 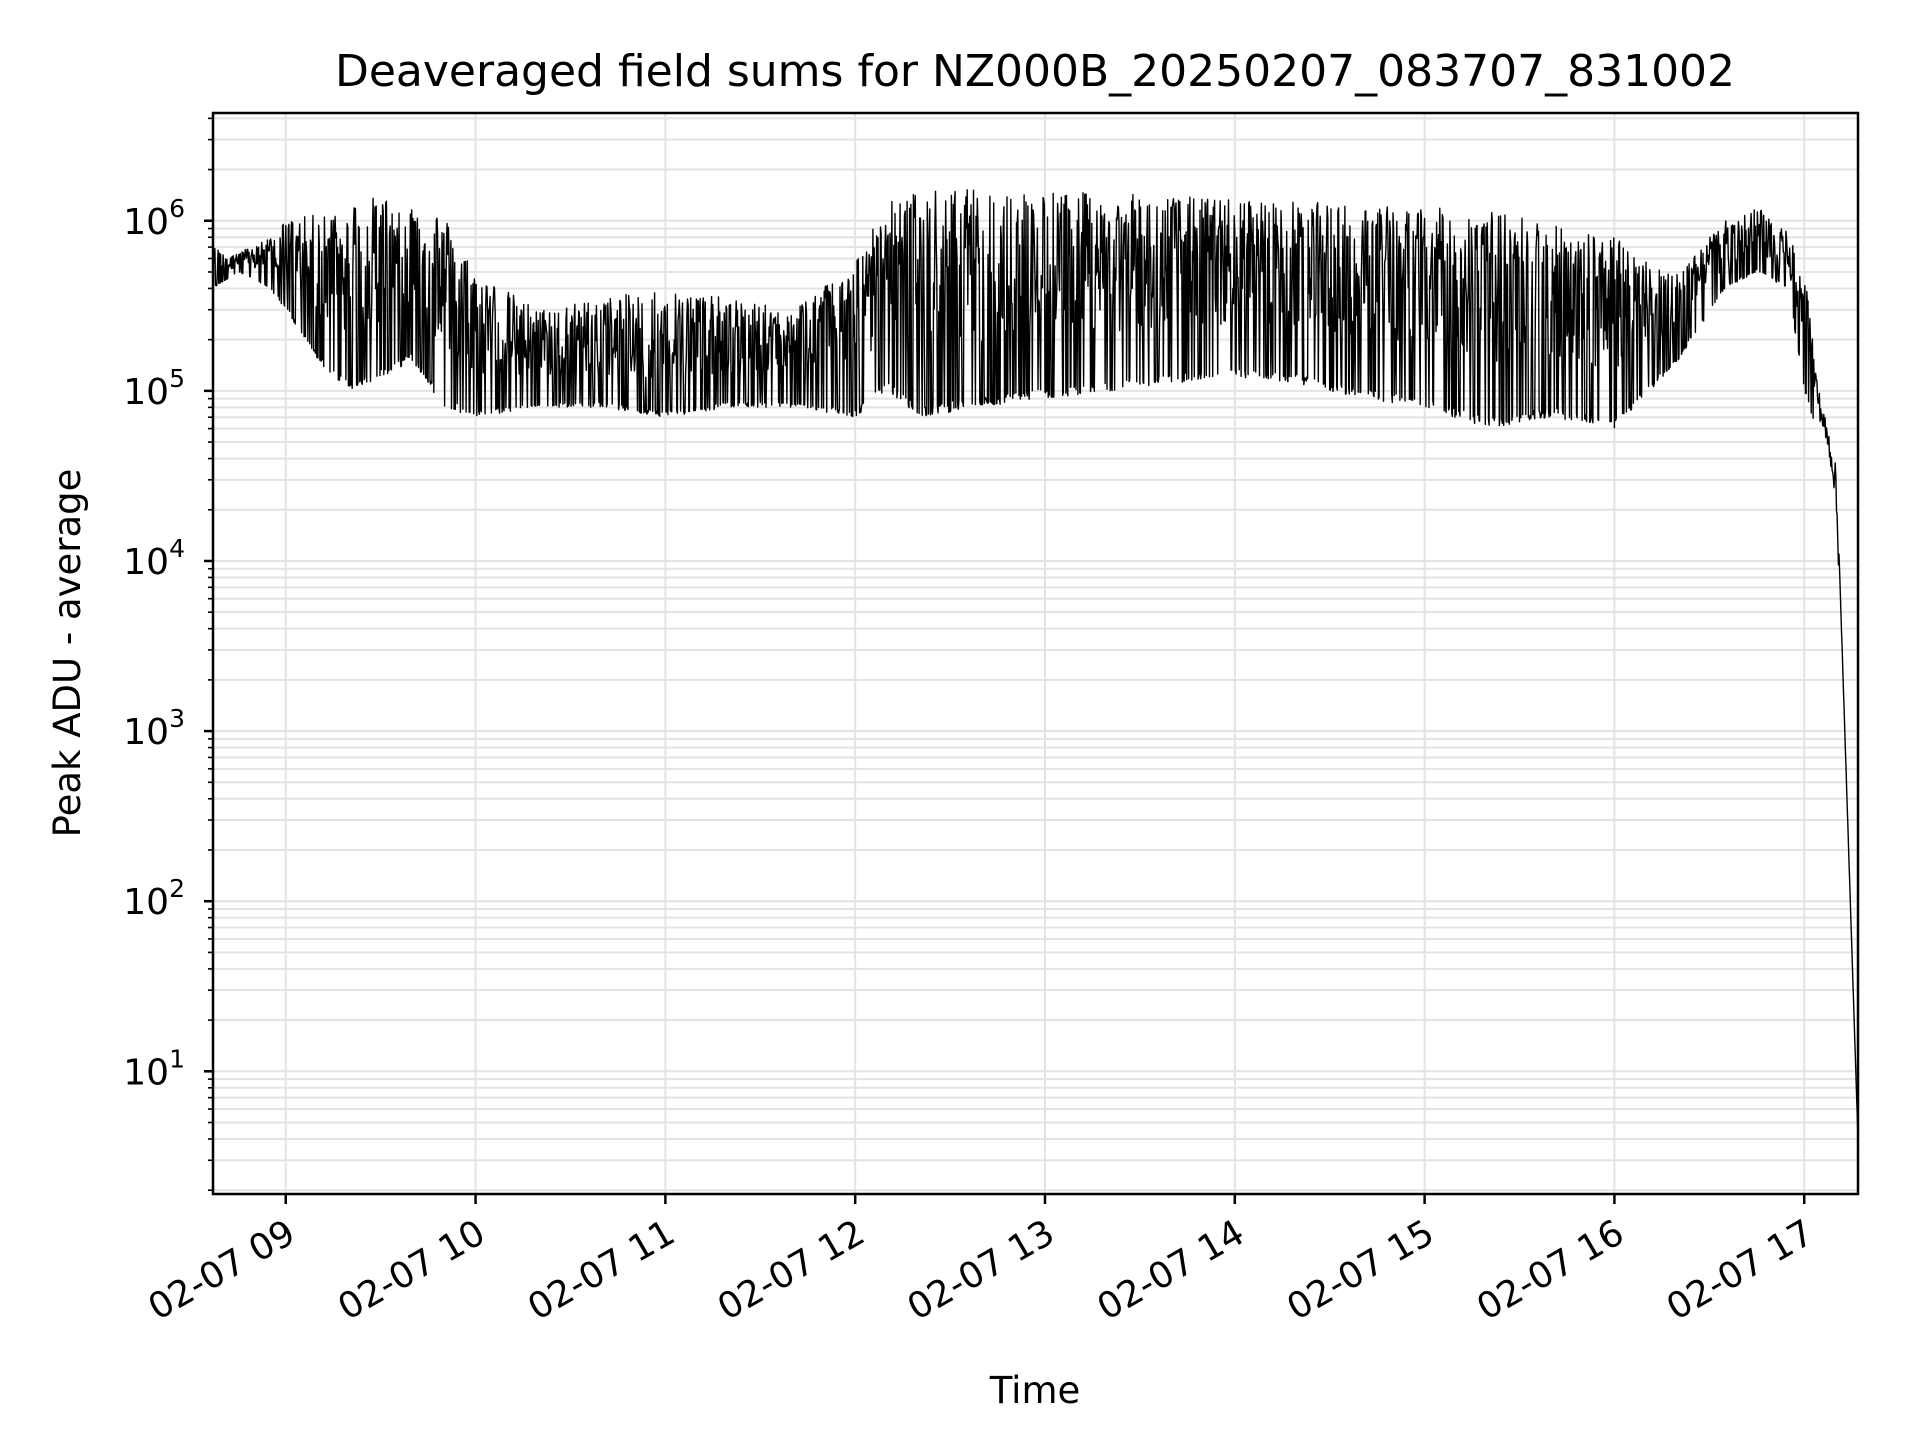 What do you see at coordinates (154, 898) in the screenshot?
I see `y-tick-label: 10²` at bounding box center [154, 898].